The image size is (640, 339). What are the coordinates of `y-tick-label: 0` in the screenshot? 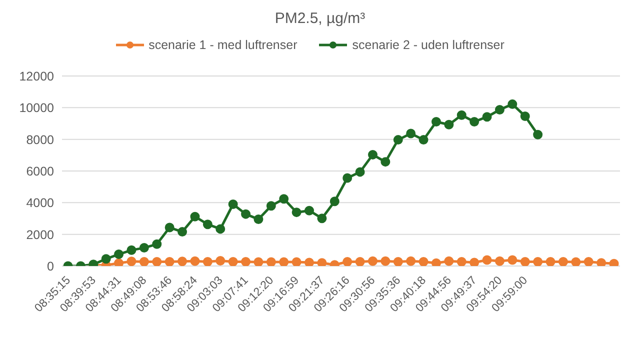 It's located at (50, 266).